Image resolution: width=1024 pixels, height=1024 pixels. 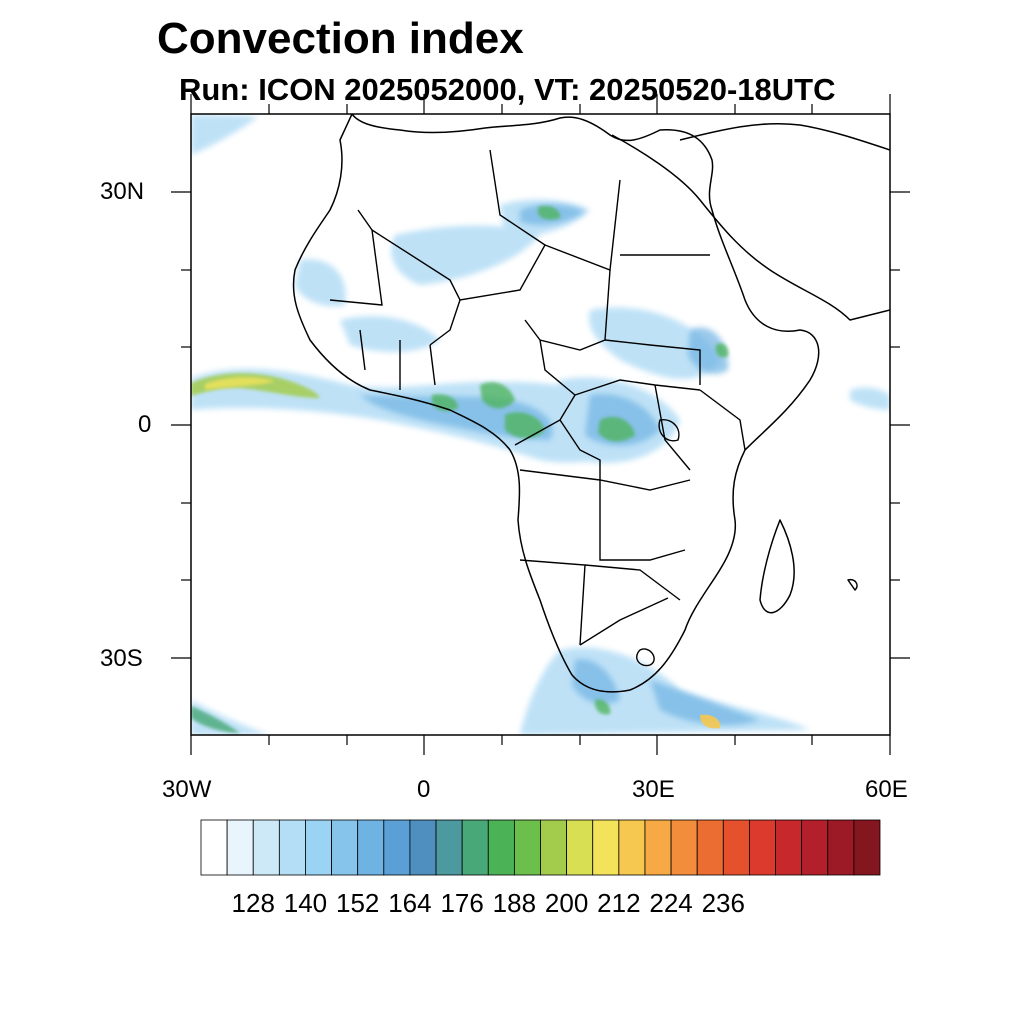 I want to click on colorbar-label: 200, so click(x=566, y=903).